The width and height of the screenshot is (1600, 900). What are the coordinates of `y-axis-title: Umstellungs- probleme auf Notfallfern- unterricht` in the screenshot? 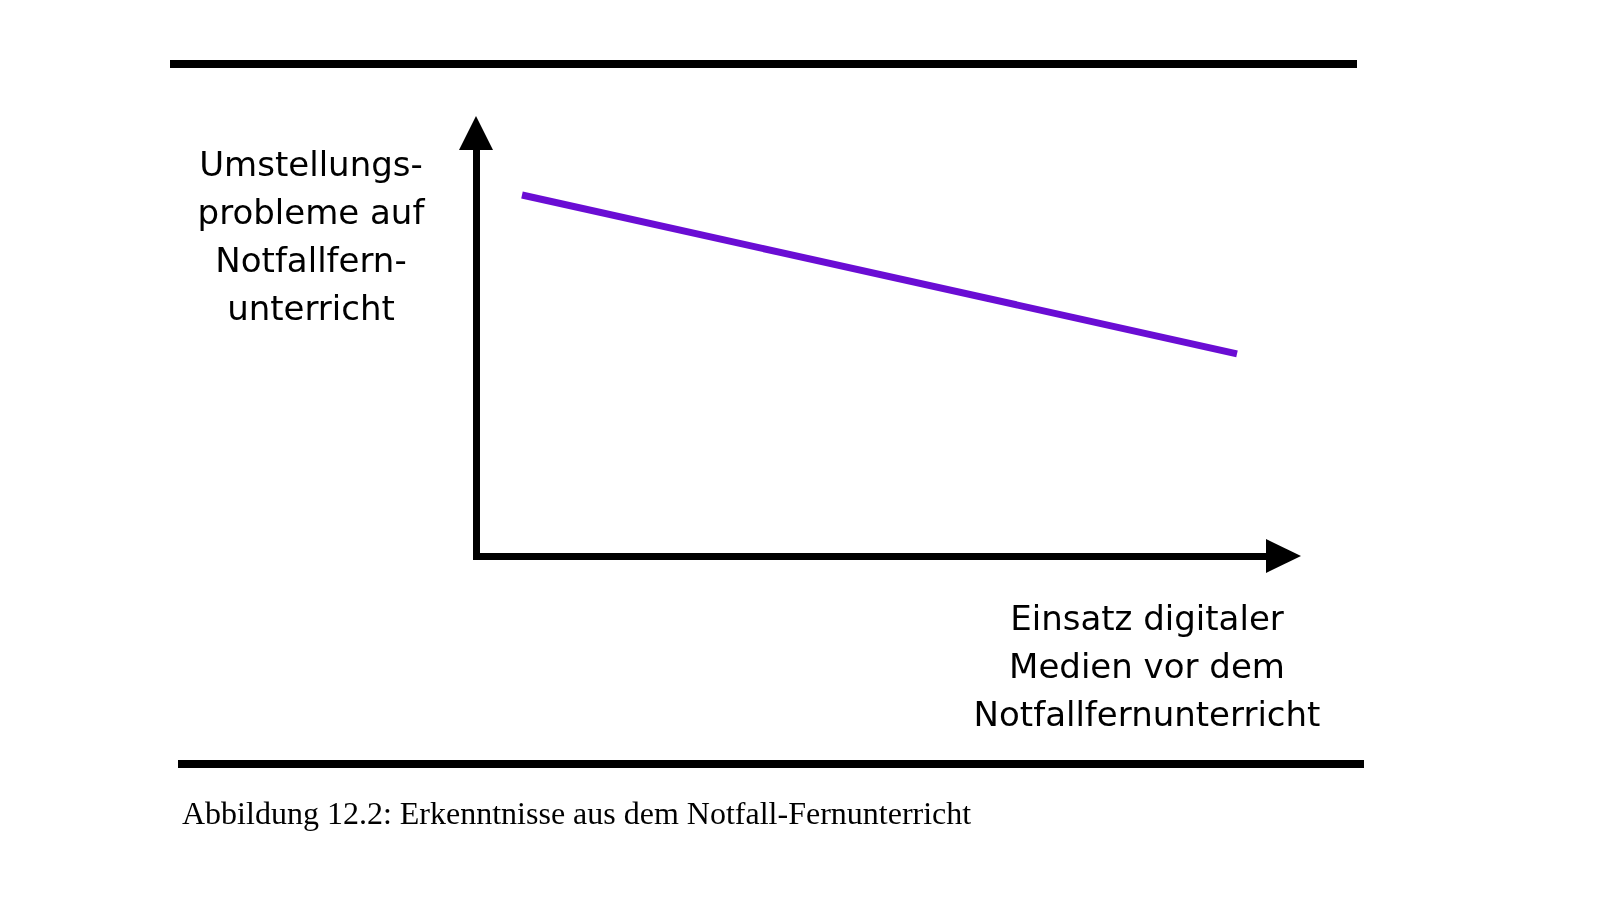 It's located at (311, 236).